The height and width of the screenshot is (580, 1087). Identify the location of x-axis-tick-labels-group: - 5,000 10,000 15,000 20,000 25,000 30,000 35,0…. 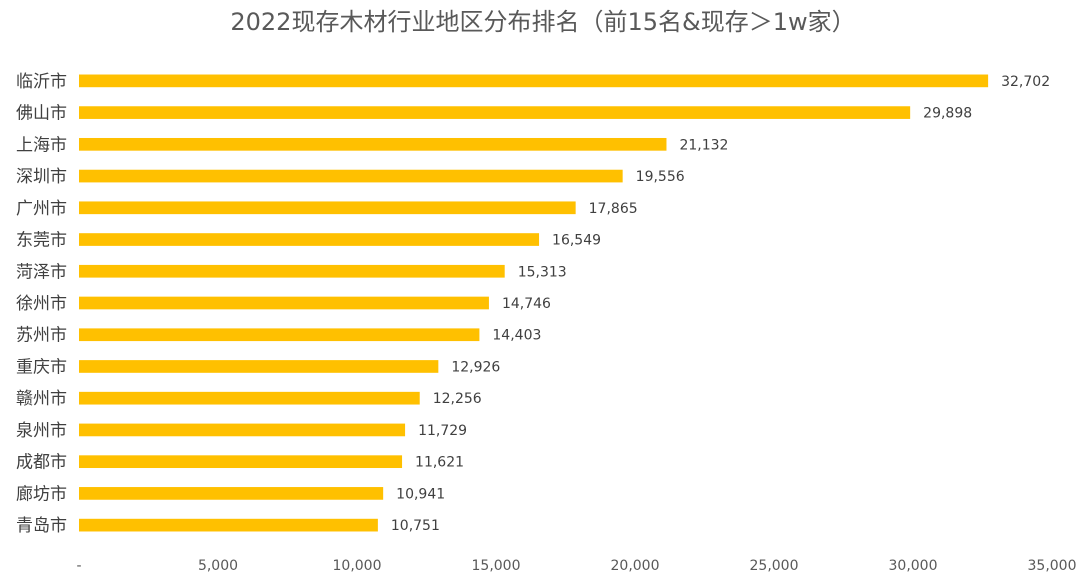
(576, 566).